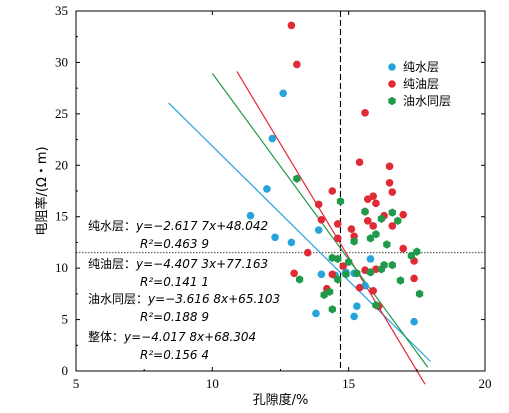  I want to click on y-tick-label: 35, so click(61, 10).